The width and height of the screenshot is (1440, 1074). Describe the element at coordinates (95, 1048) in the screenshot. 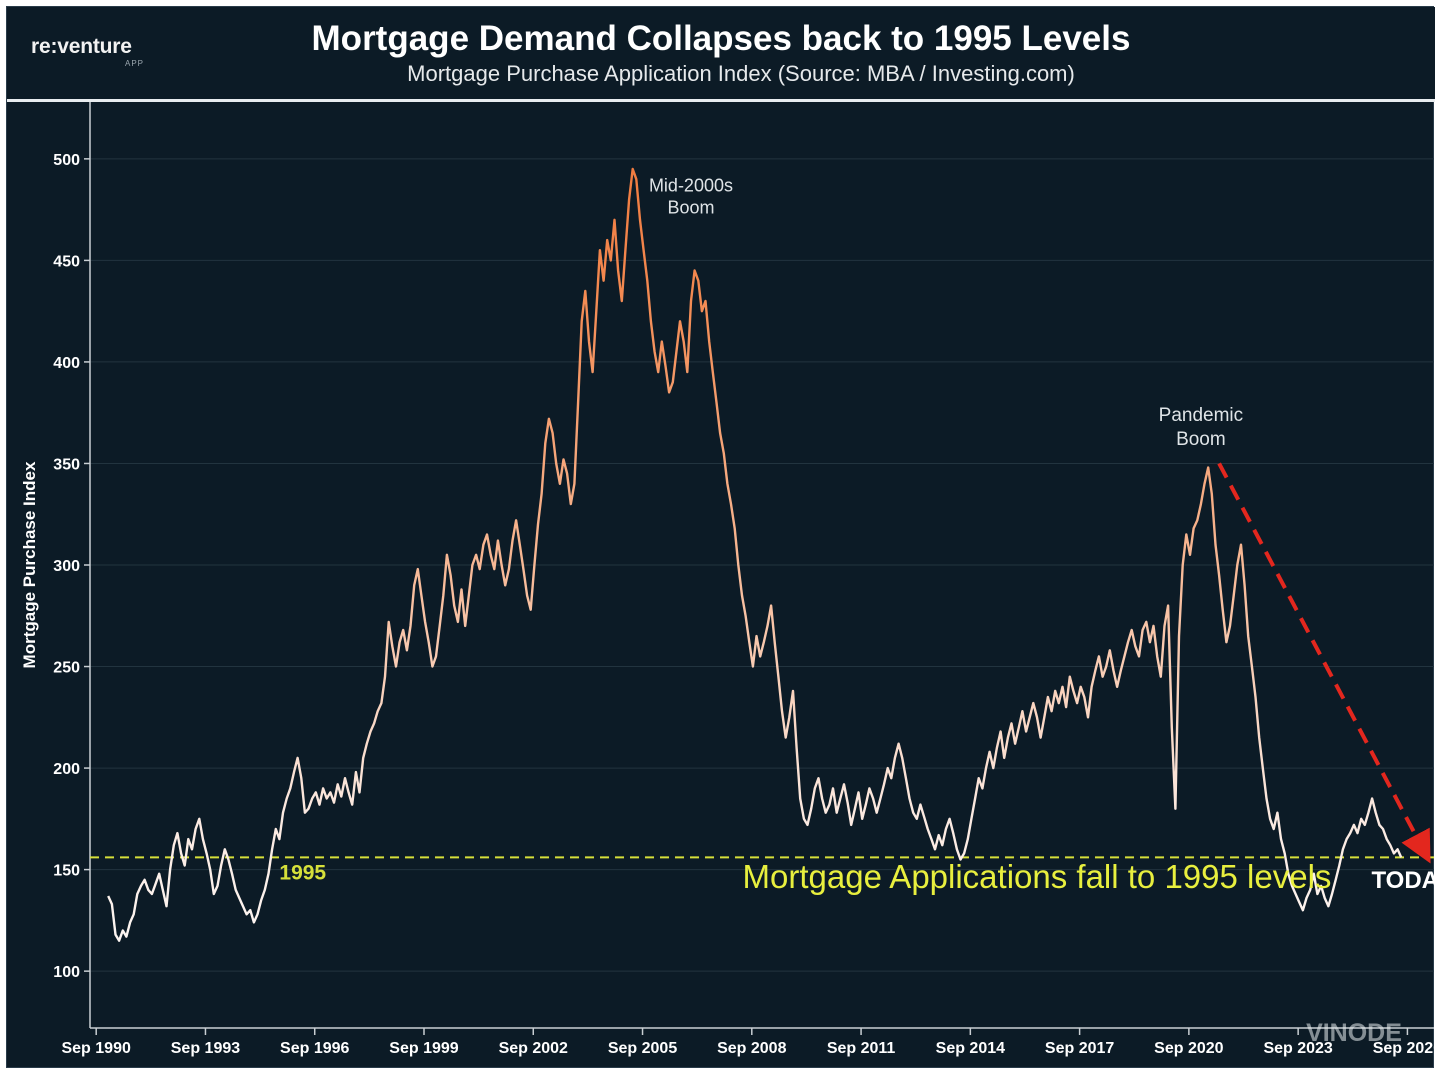

I see `x-tick-label: Sep 1990` at that location.